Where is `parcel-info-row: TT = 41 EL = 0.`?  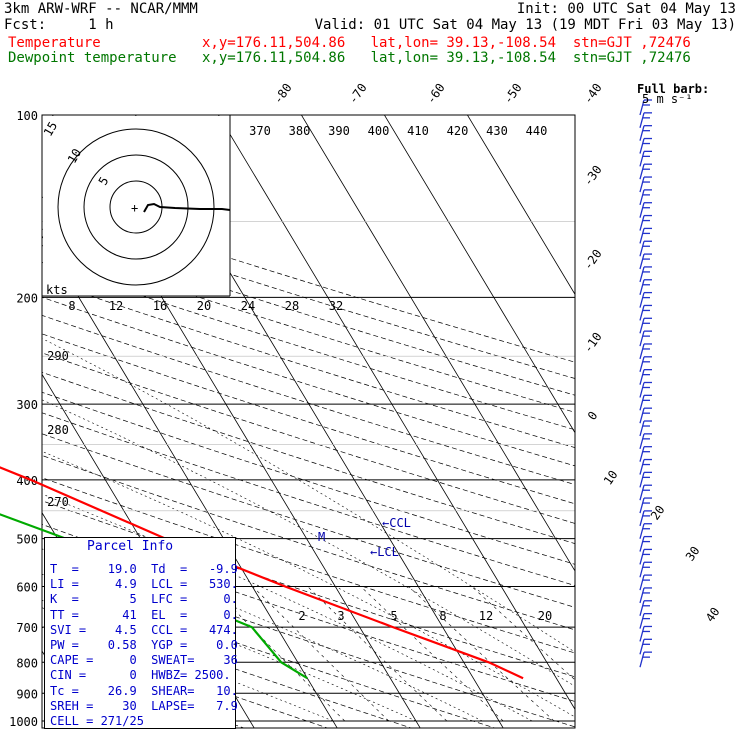
parcel-info-row: TT = 41 EL = 0. is located at coordinates (144, 614).